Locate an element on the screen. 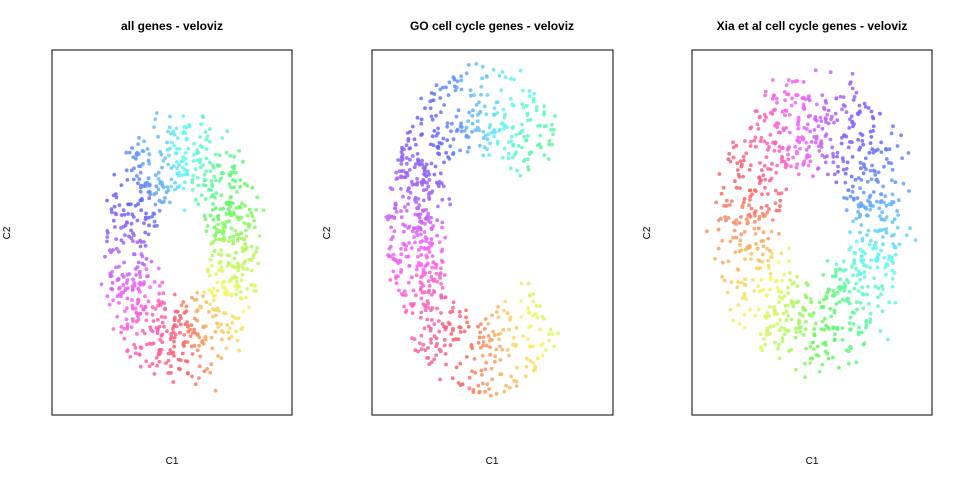 The width and height of the screenshot is (960, 480). panel-2-ylabel: C2 is located at coordinates (327, 232).